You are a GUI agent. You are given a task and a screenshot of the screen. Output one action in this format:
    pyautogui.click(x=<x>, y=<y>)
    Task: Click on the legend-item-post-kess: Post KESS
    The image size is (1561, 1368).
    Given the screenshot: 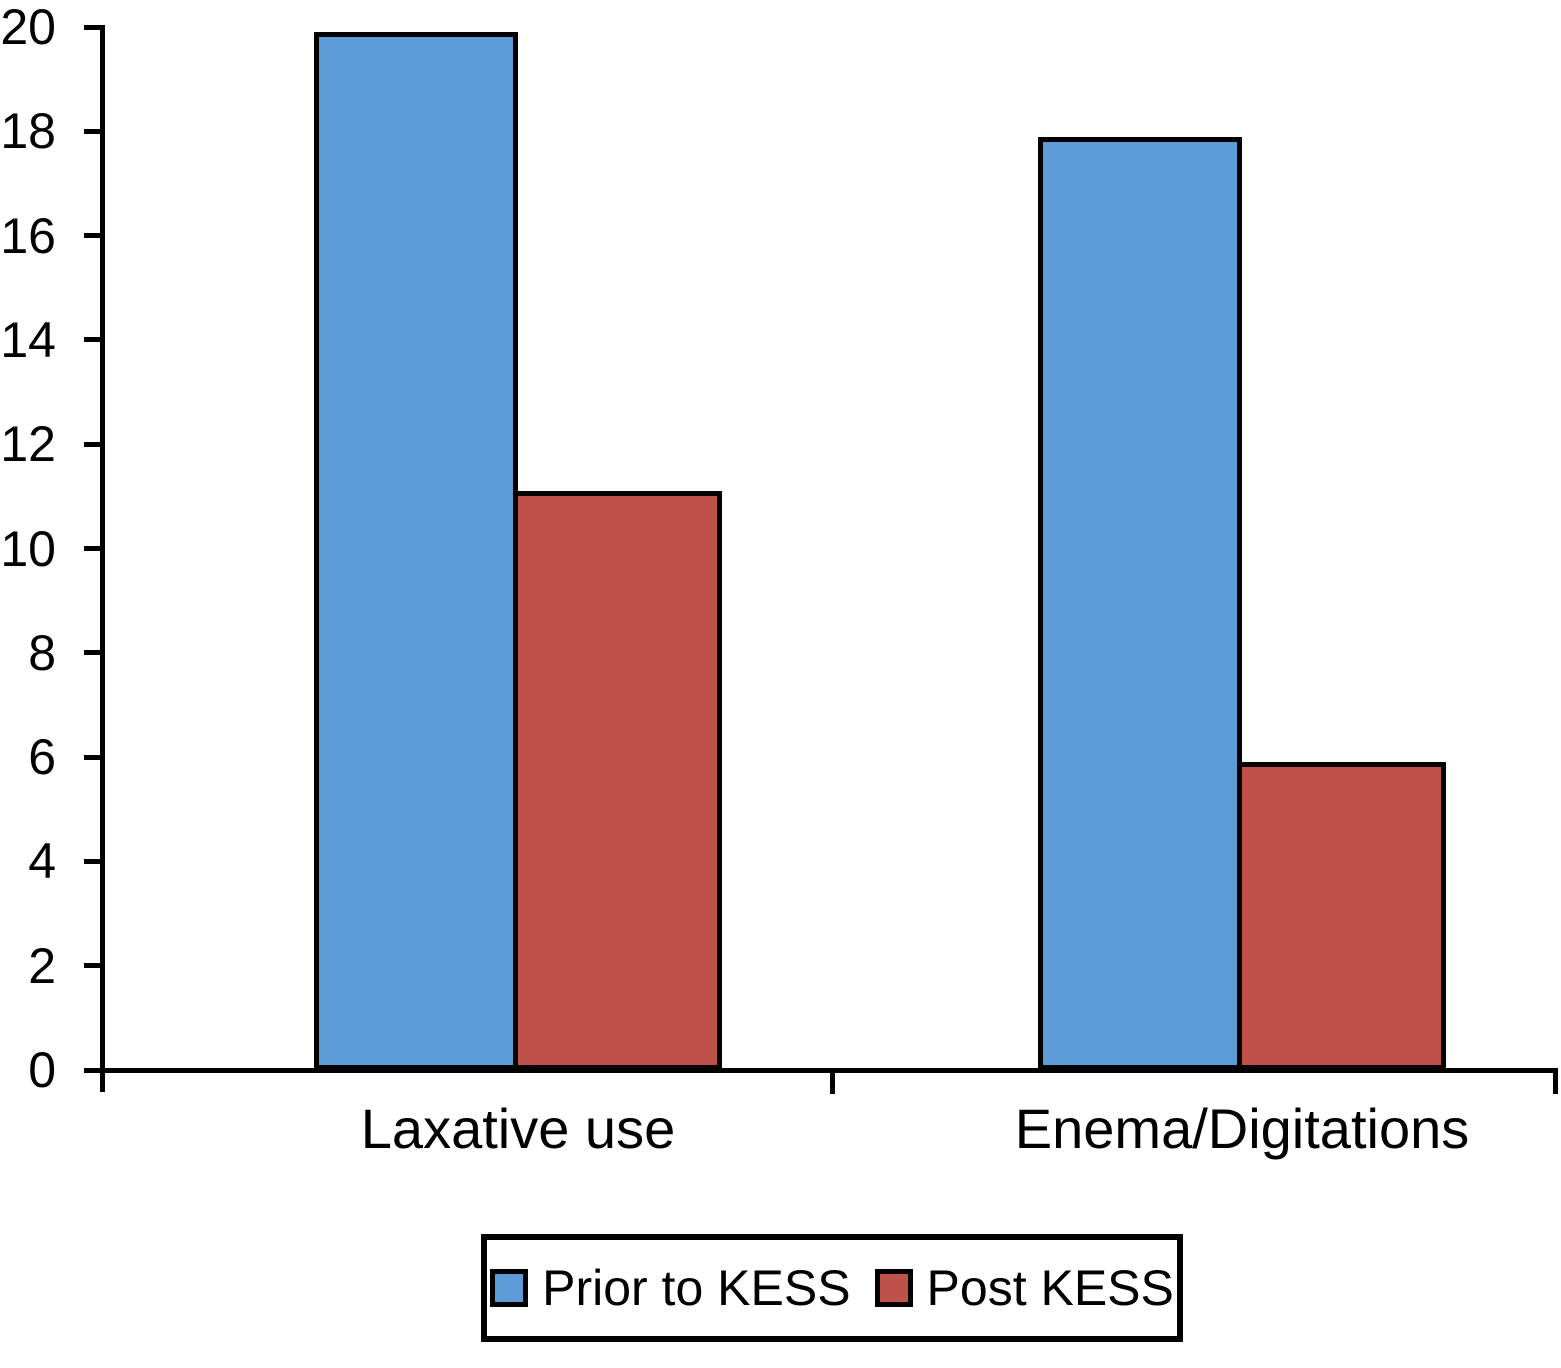 What is the action you would take?
    pyautogui.click(x=1024, y=1288)
    